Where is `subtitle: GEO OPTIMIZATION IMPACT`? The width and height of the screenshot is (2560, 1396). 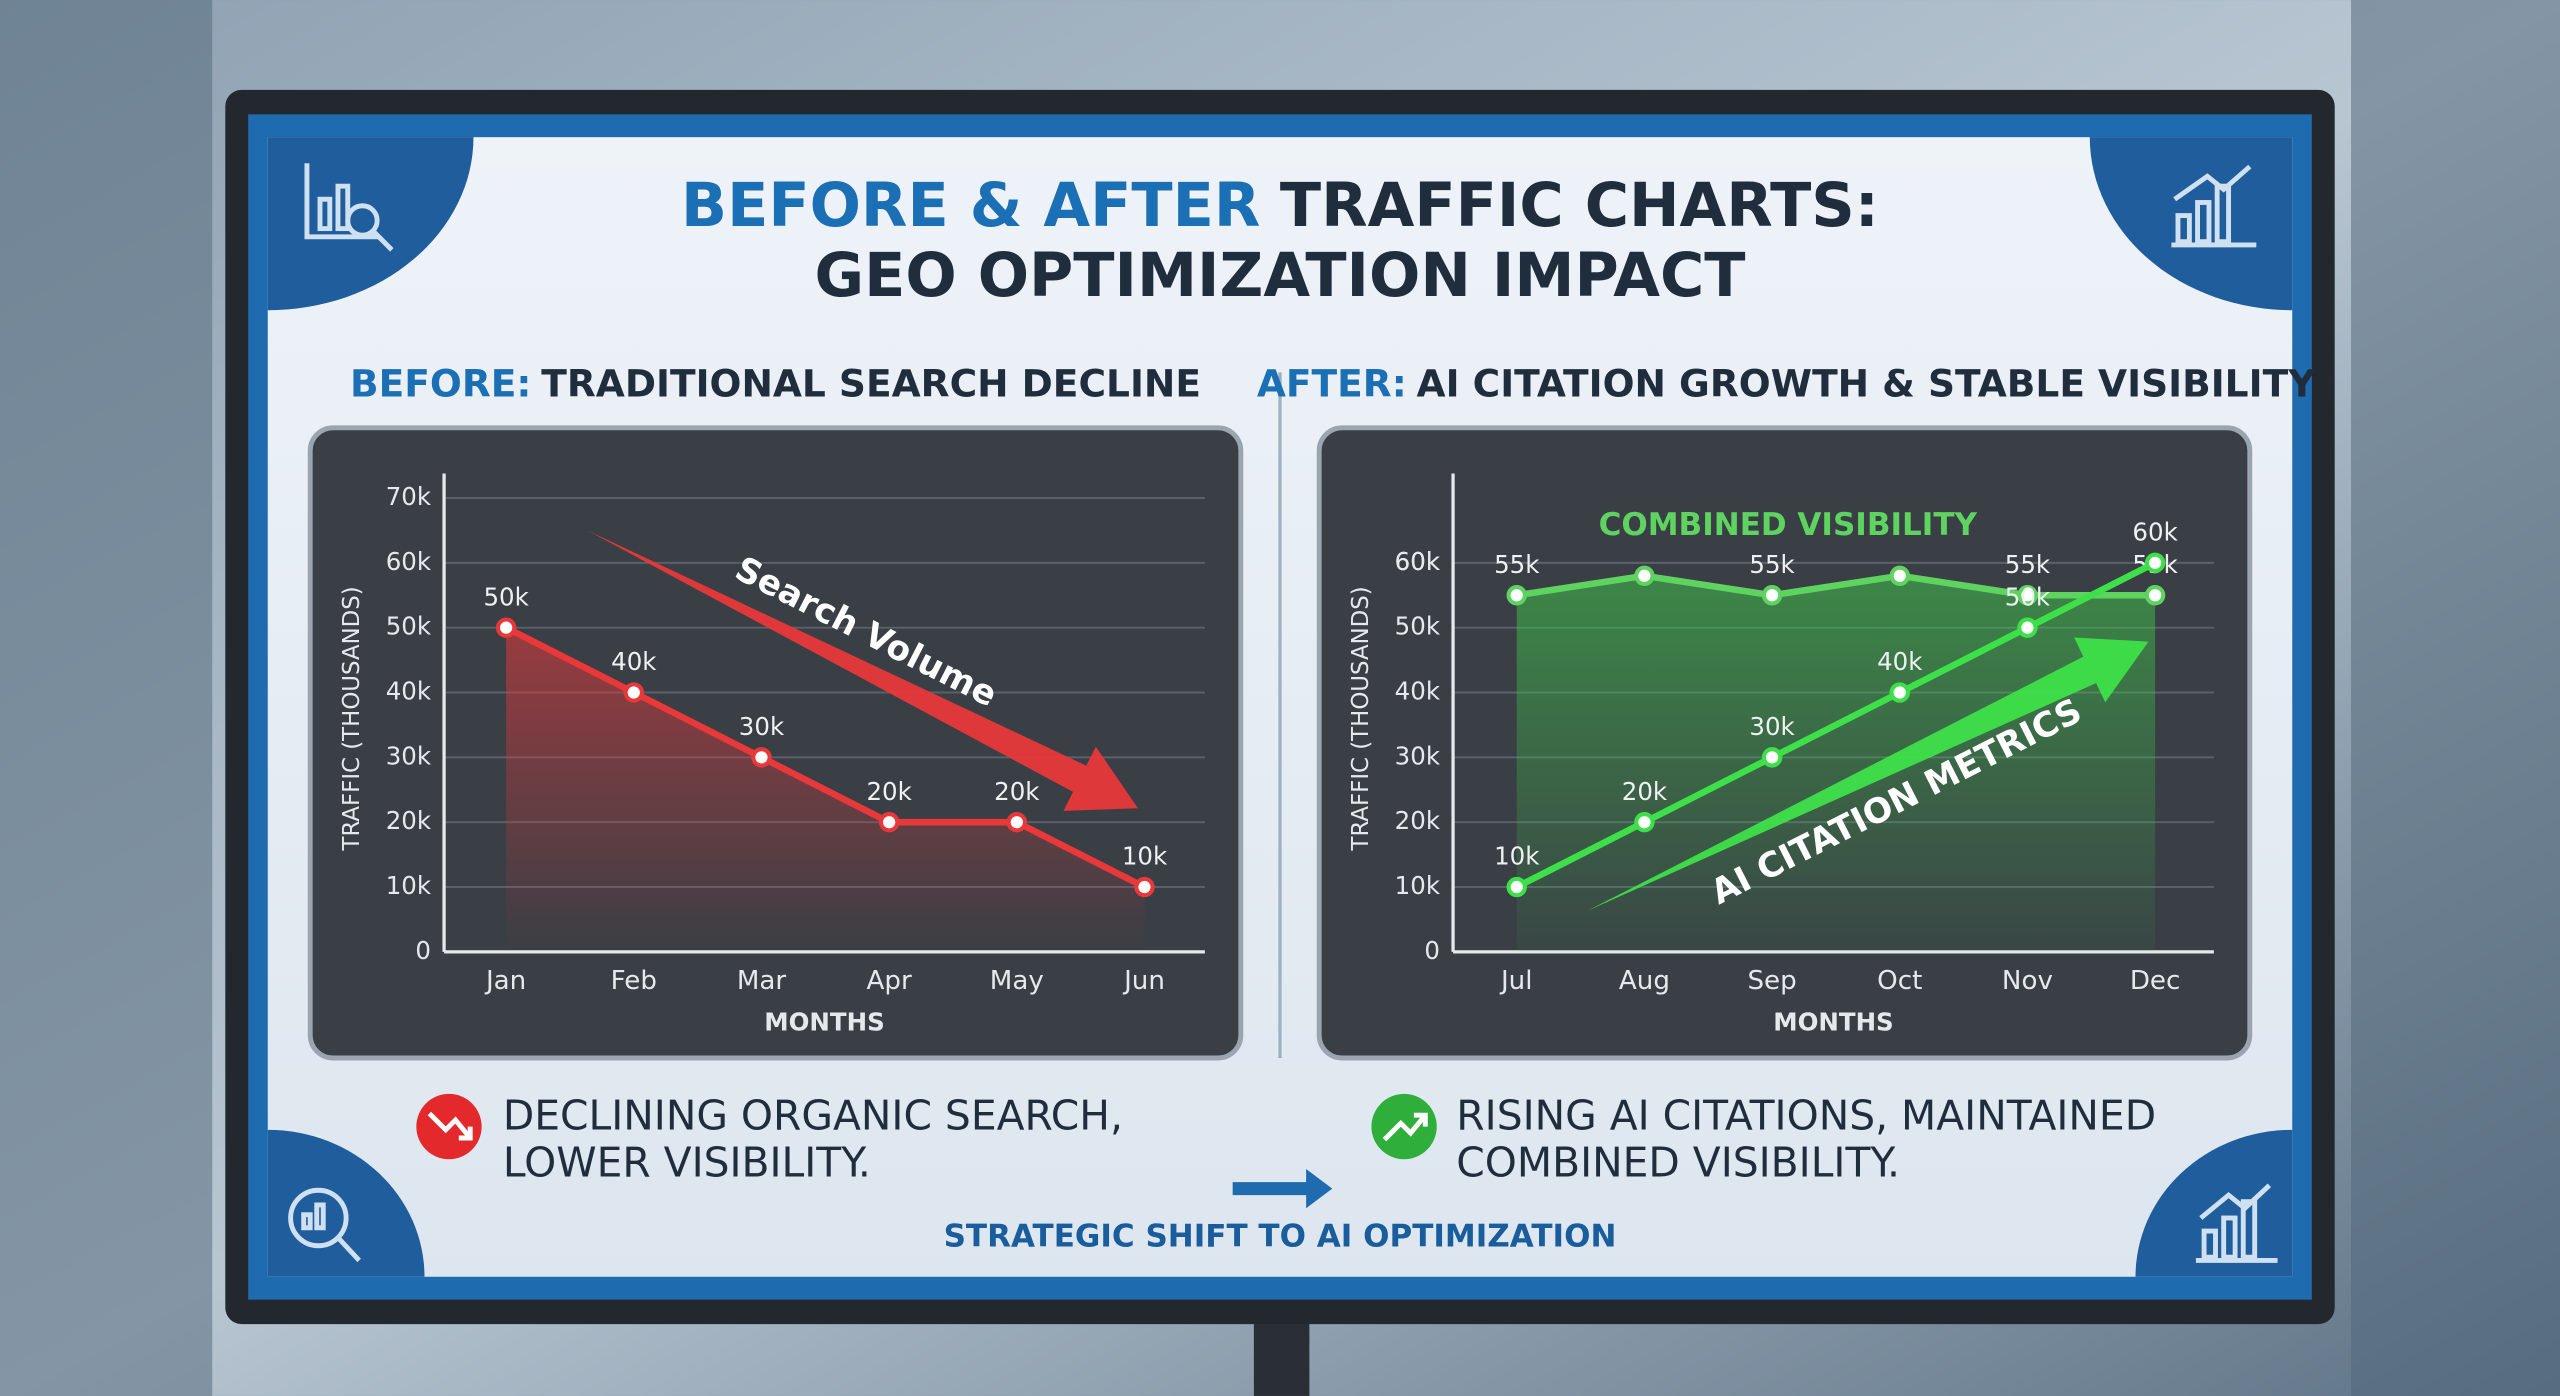
subtitle: GEO OPTIMIZATION IMPACT is located at coordinates (1280, 276).